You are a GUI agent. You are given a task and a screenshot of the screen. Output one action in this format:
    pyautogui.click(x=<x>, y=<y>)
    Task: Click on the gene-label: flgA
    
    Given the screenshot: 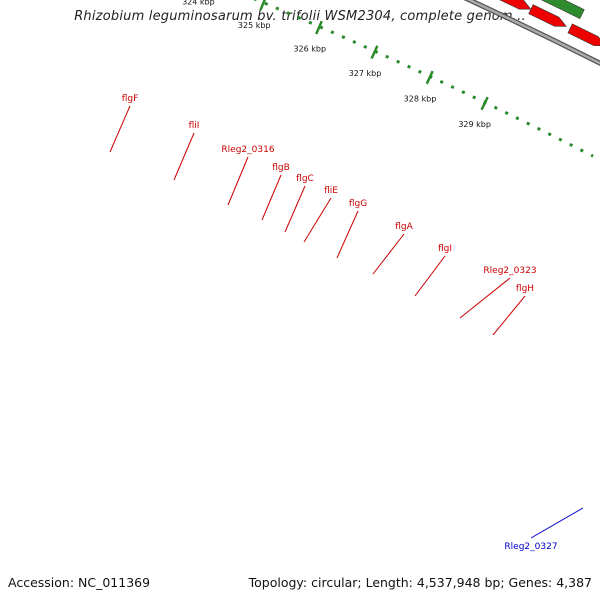 What is the action you would take?
    pyautogui.click(x=404, y=227)
    